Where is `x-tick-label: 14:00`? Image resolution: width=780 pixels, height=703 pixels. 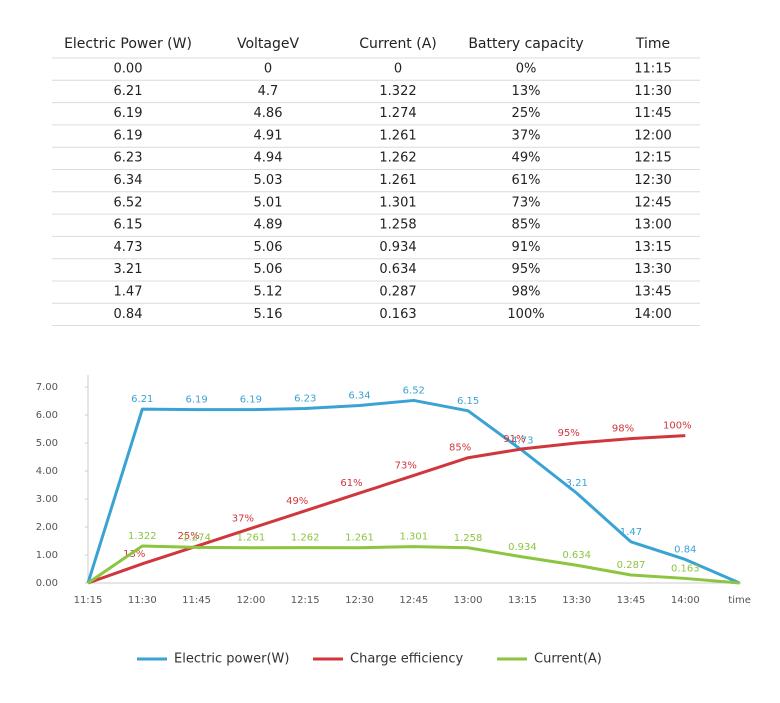
x-tick-label: 14:00 is located at coordinates (685, 600).